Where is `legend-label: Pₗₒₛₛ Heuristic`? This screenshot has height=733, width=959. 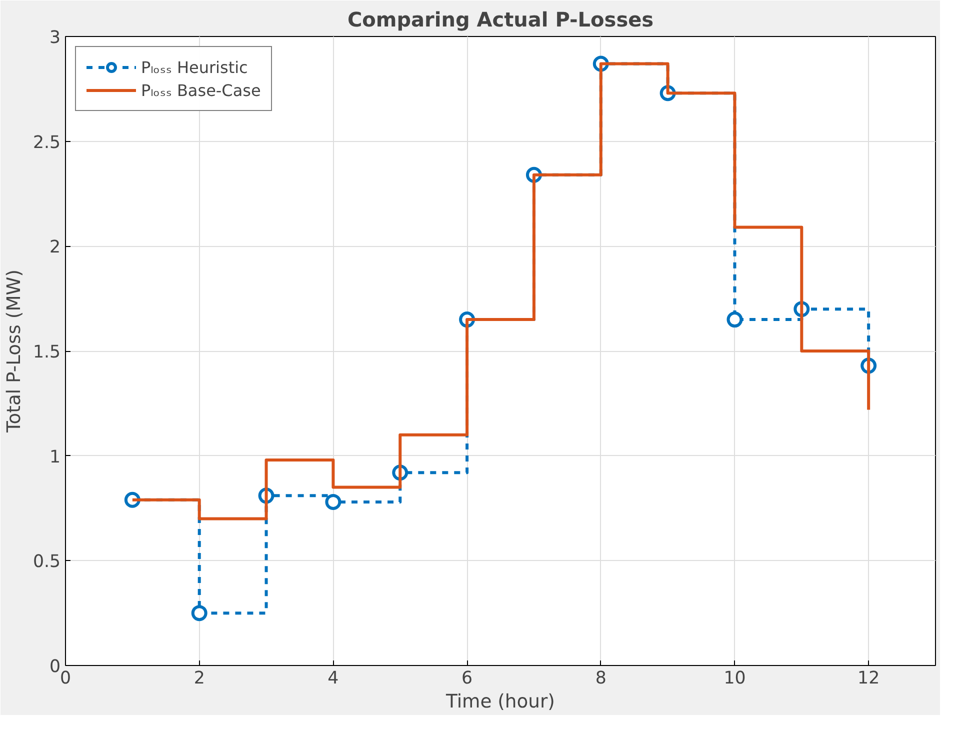
legend-label: Pₗₒₛₛ Heuristic is located at coordinates (194, 67).